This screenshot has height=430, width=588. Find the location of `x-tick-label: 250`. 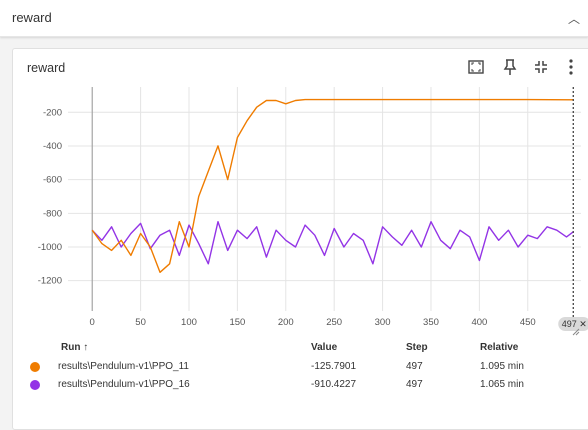

x-tick-label: 250 is located at coordinates (334, 322).